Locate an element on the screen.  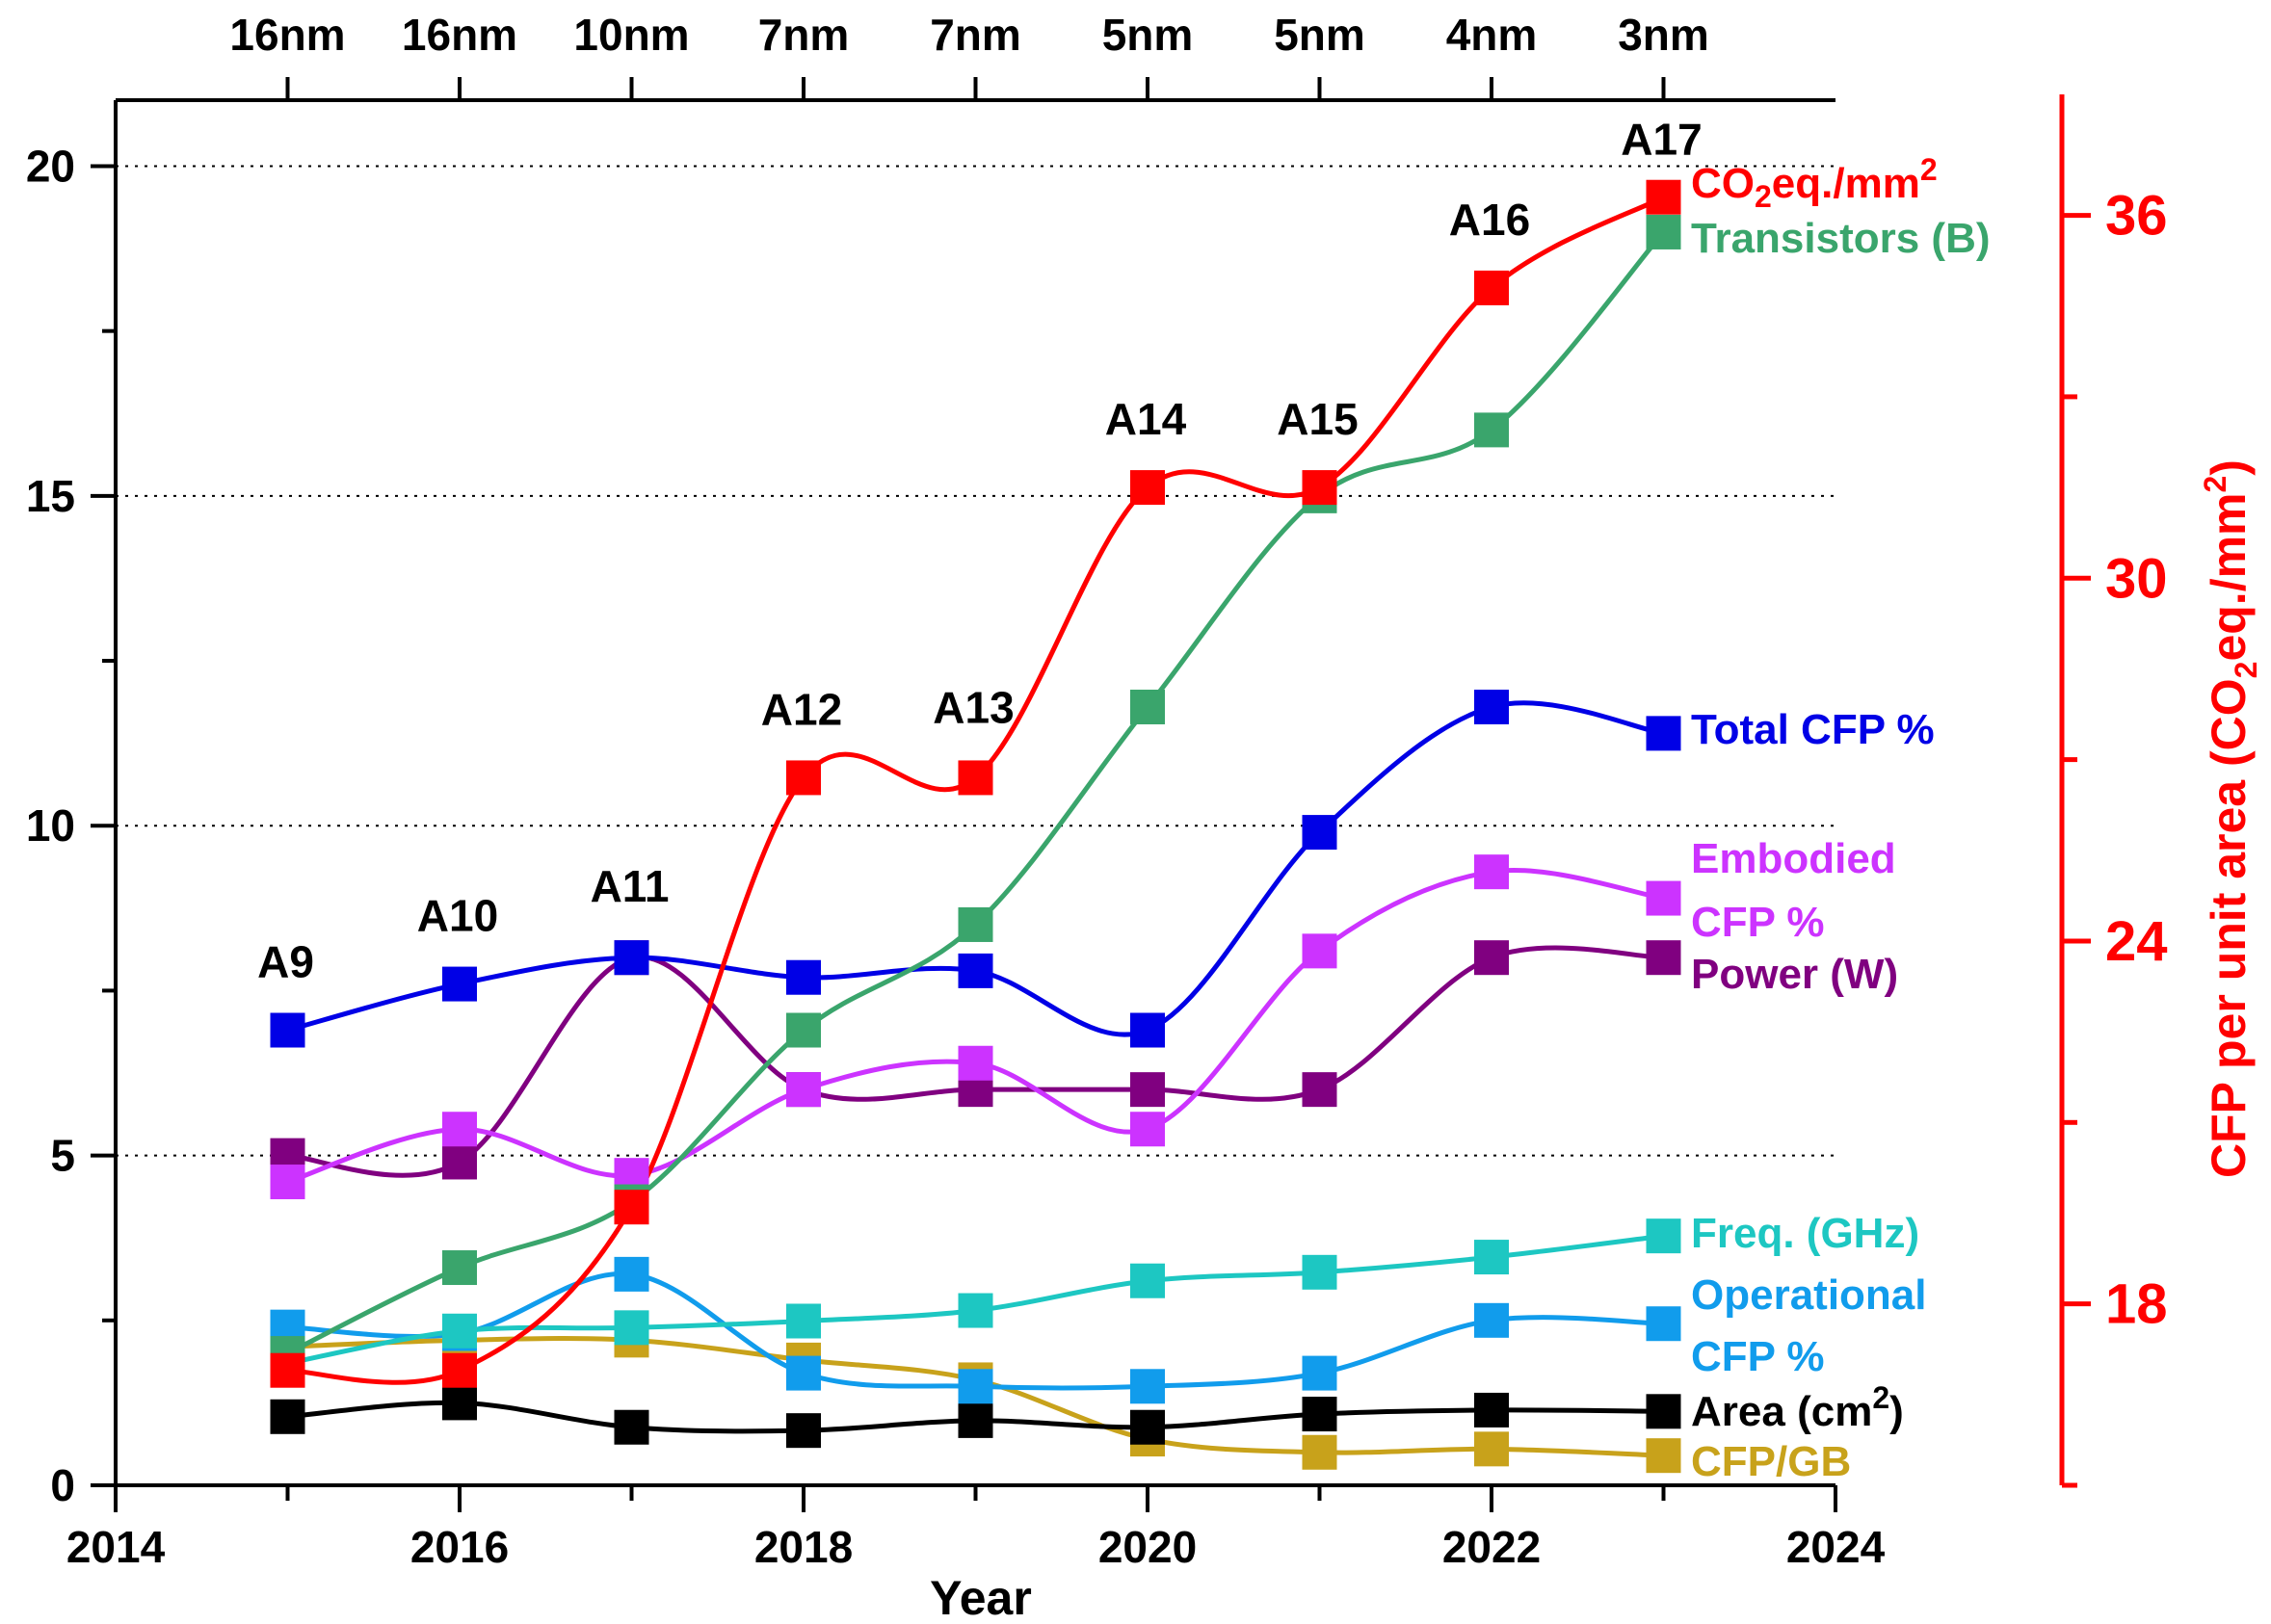
series-label-total_cfp: Total CFP % is located at coordinates (1813, 729).